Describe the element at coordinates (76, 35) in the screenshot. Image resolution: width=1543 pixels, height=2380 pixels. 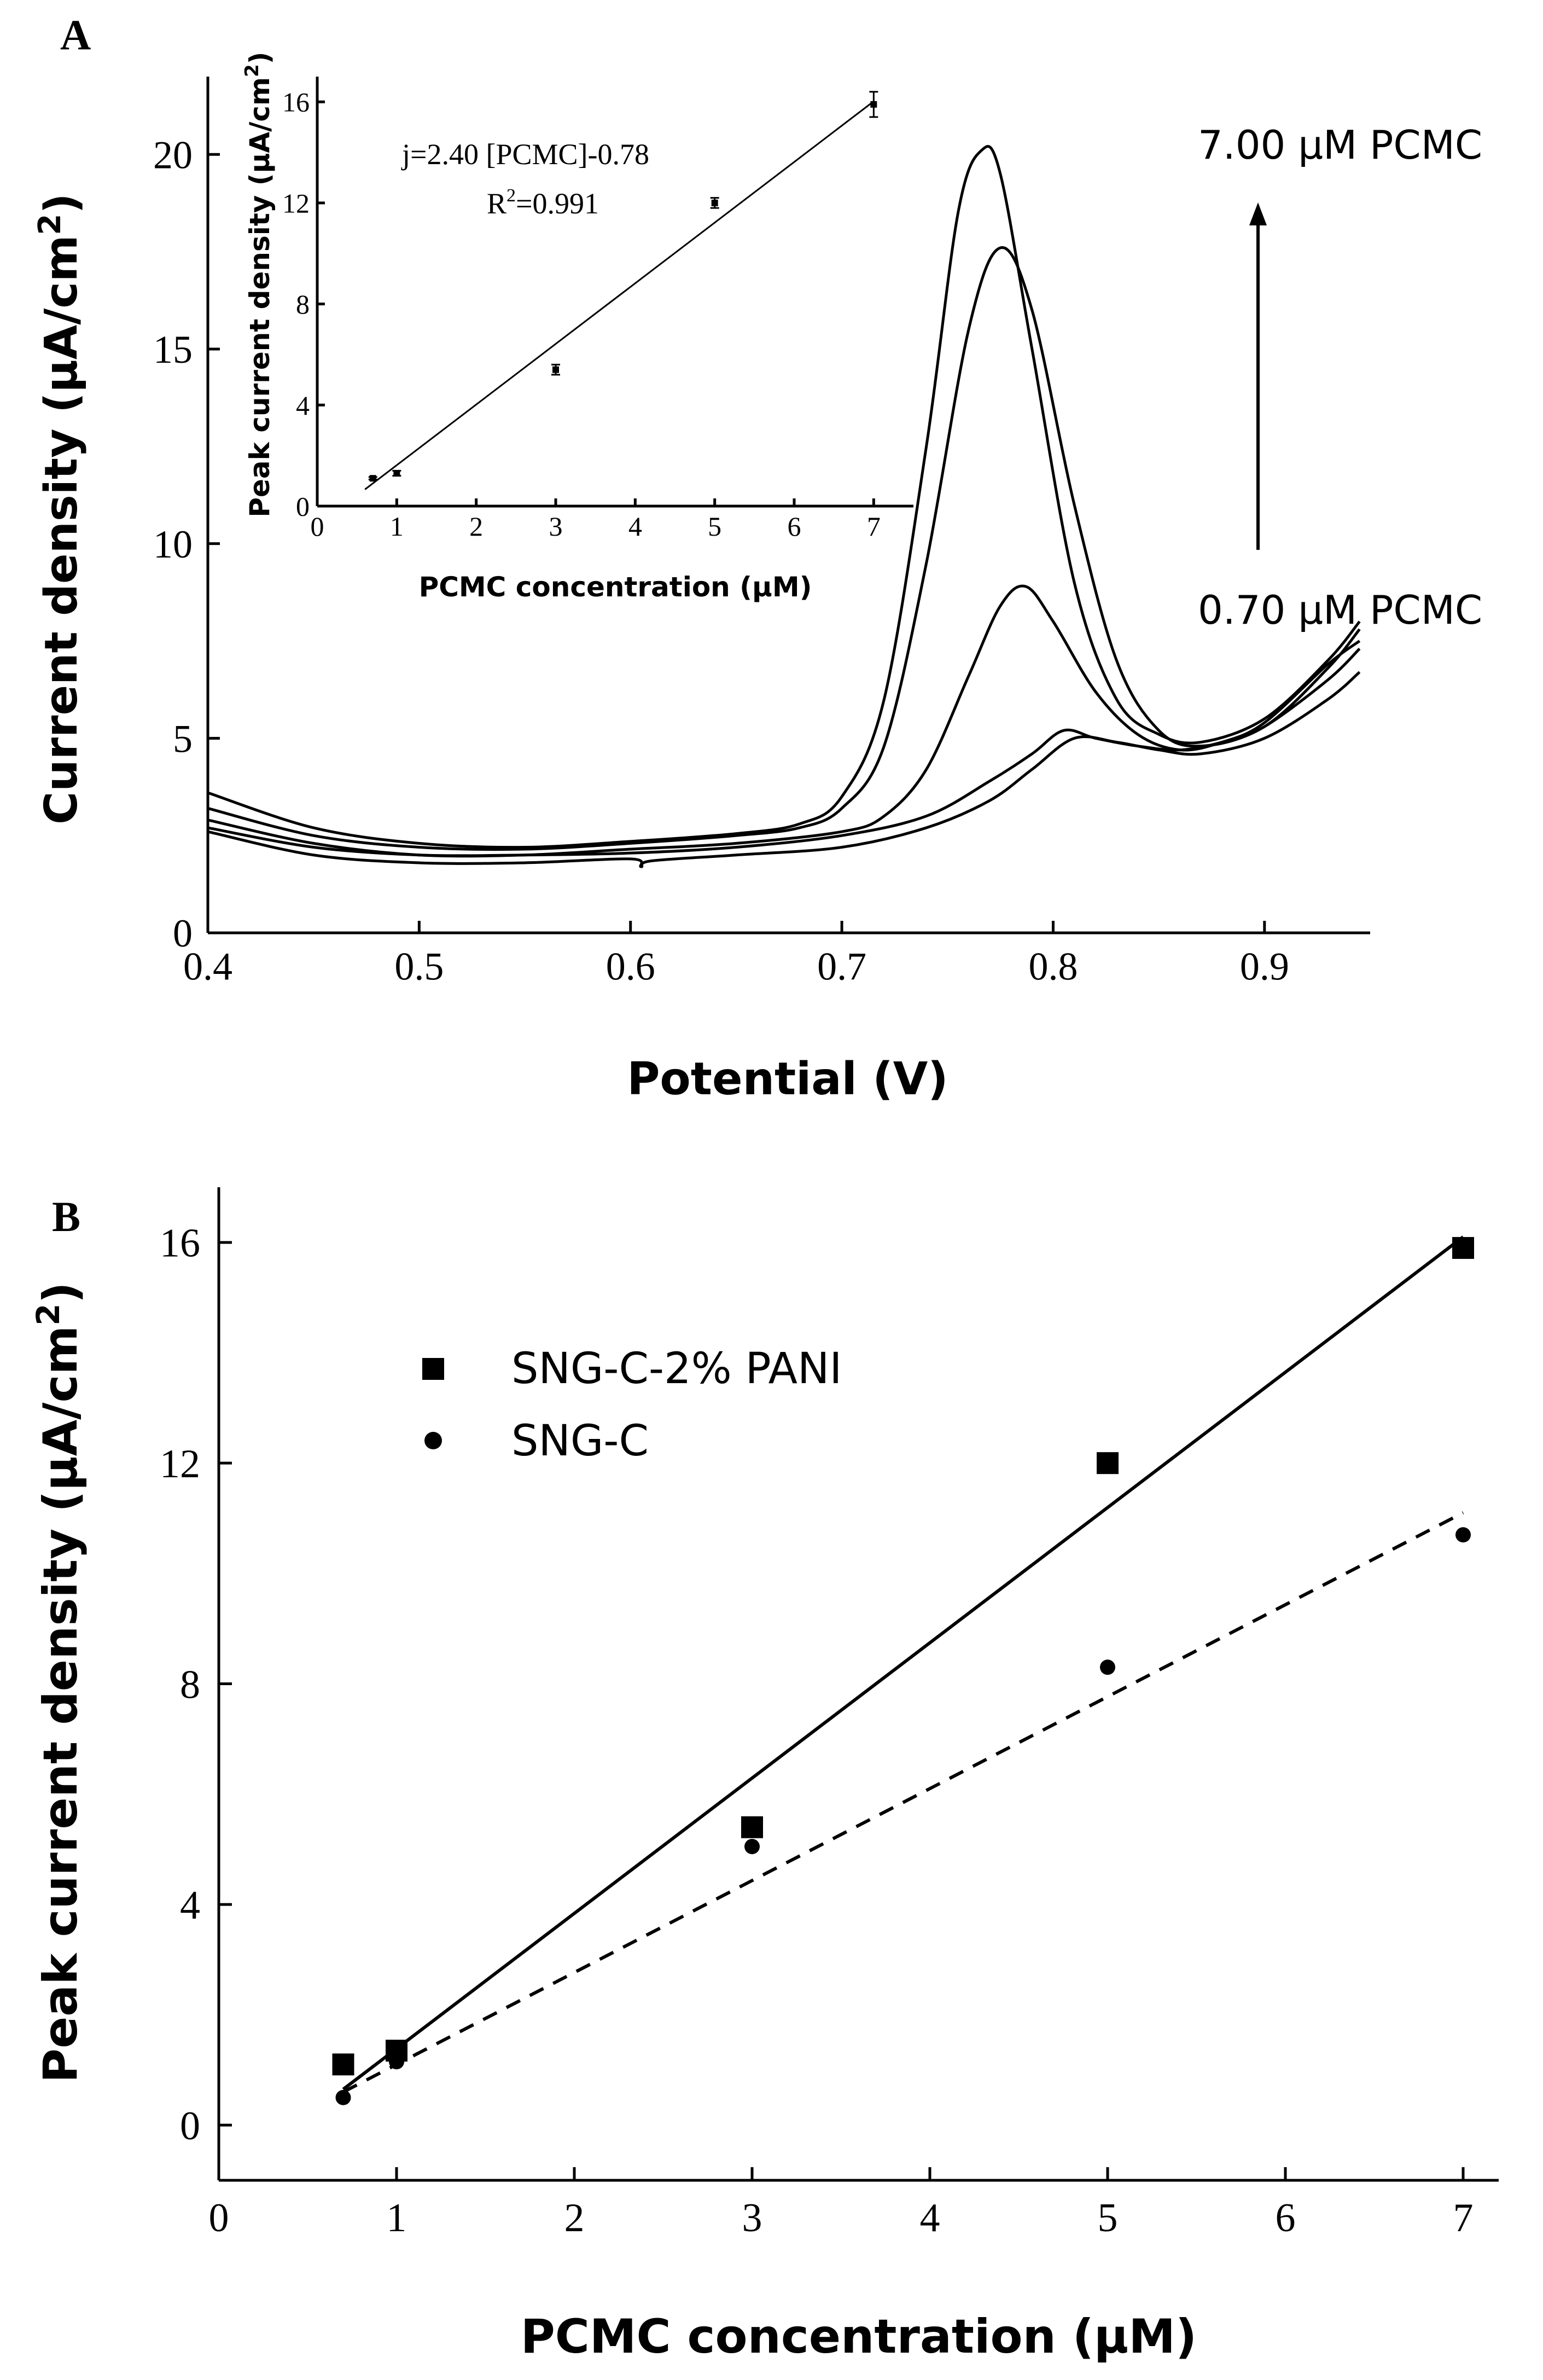
I see `panel-a-label: A` at that location.